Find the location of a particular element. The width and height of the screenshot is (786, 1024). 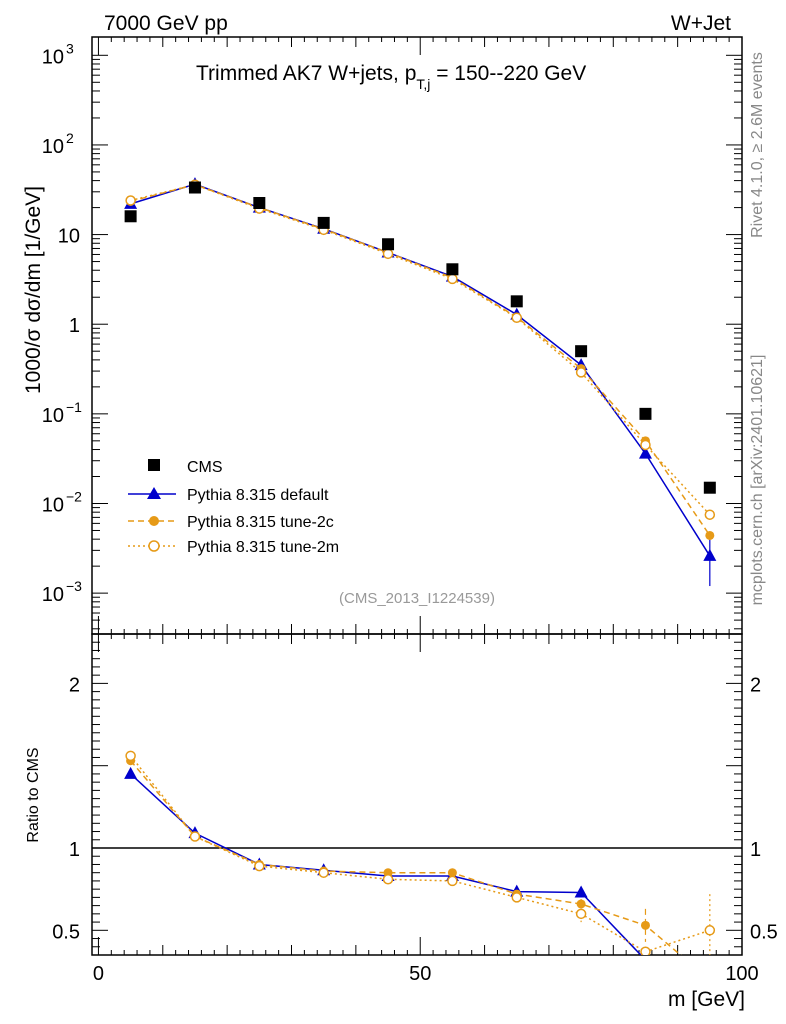

y-tick-label-base: 1 is located at coordinates (74, 326).